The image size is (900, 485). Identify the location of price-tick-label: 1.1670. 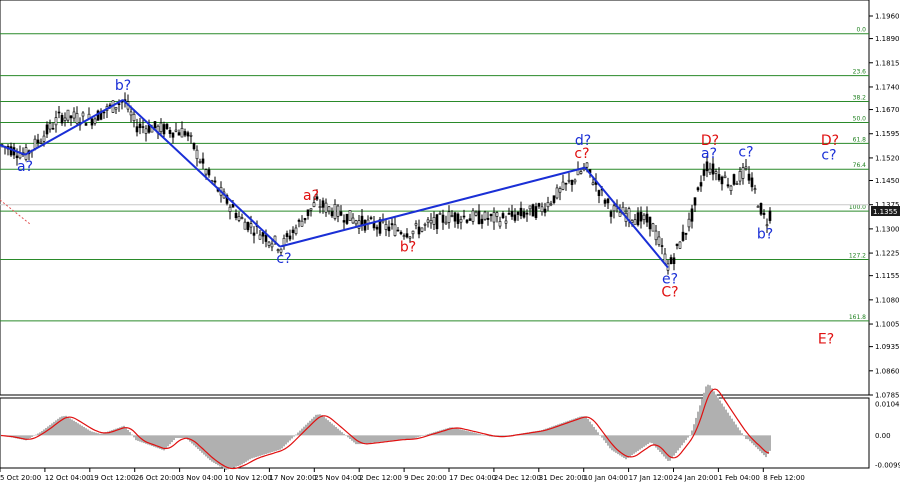
(887, 110).